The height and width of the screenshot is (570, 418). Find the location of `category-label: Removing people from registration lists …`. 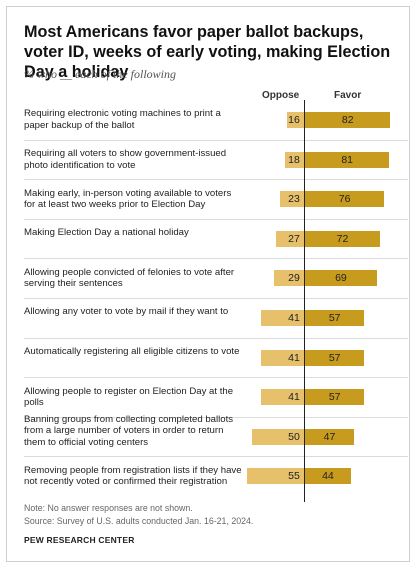

category-label: Removing people from registration lists … is located at coordinates (133, 476).